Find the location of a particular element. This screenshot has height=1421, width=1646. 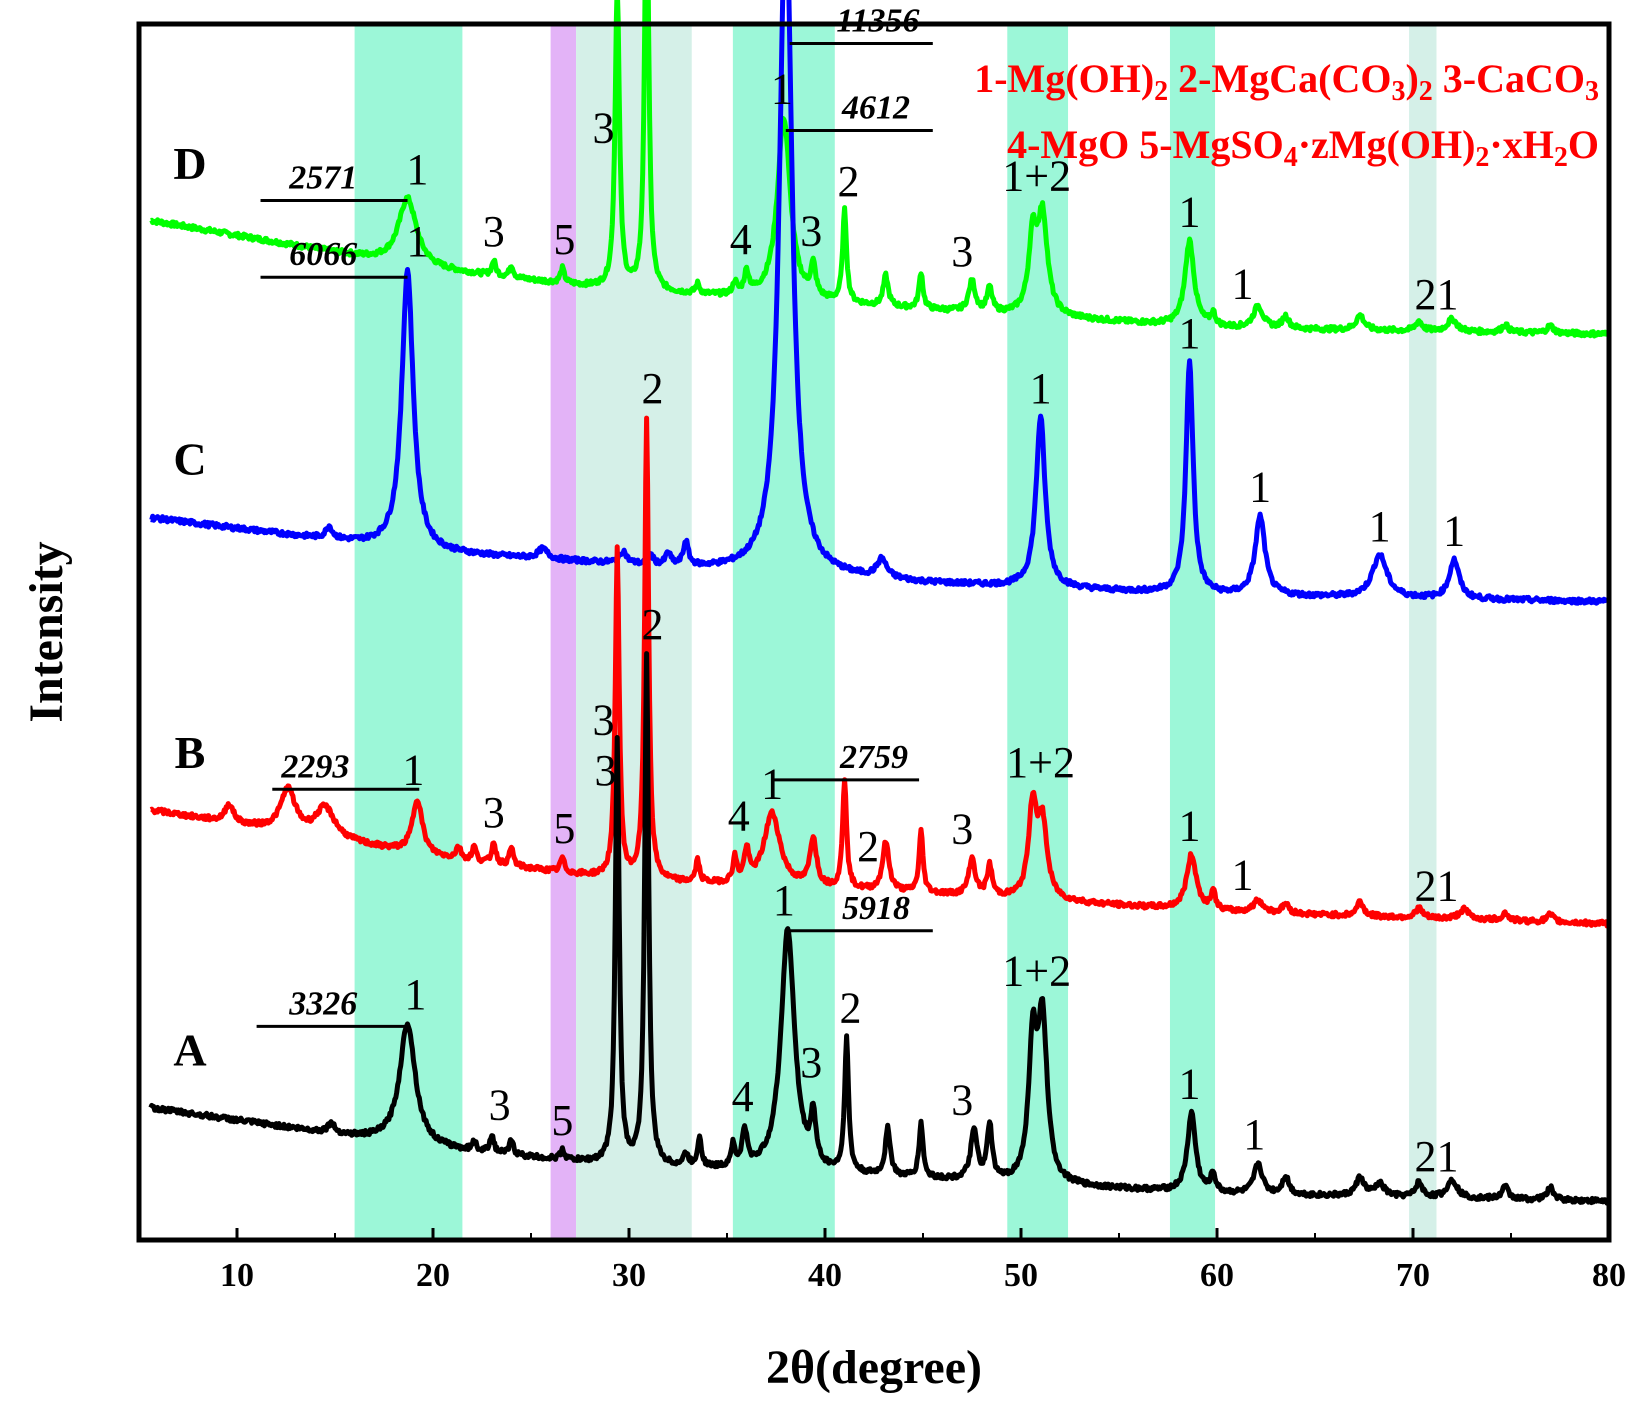

series-A-intensity-1: 3326 is located at coordinates (322, 1003).